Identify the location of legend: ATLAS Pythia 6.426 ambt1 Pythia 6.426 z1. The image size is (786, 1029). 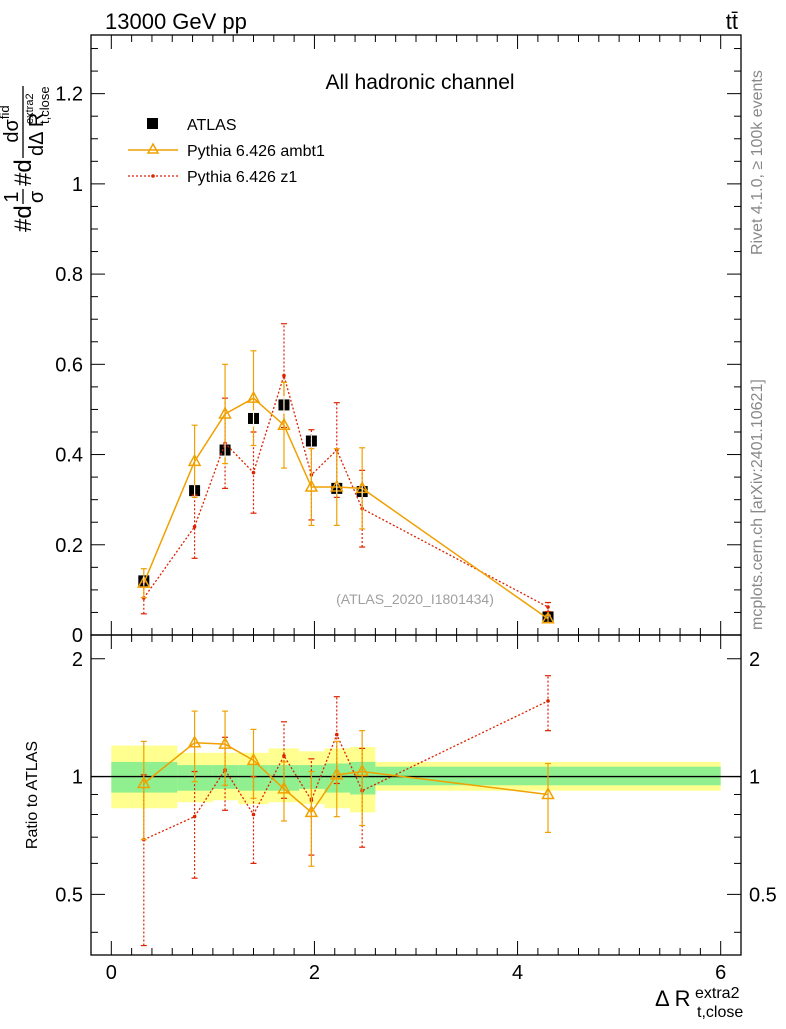
(226, 151).